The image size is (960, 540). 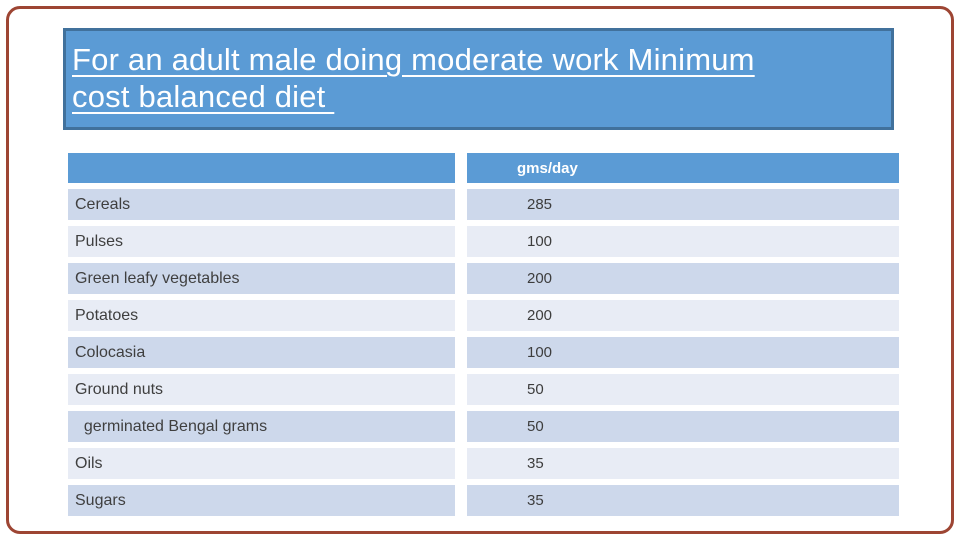 I want to click on table-row: Cereals 285, so click(x=483, y=204).